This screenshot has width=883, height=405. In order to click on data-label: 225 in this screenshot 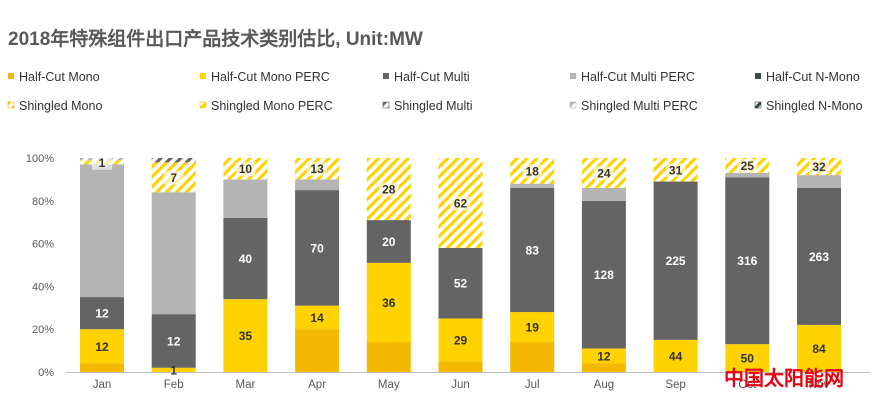, I will do `click(676, 261)`.